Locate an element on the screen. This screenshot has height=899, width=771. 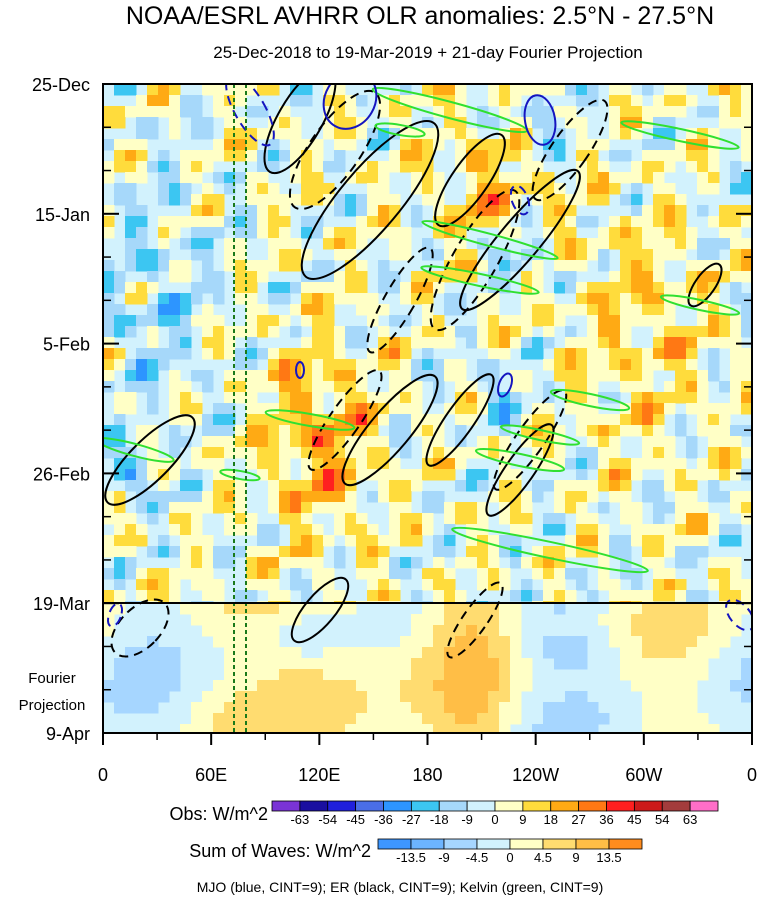
y-tick-label: 26-Feb is located at coordinates (61, 474).